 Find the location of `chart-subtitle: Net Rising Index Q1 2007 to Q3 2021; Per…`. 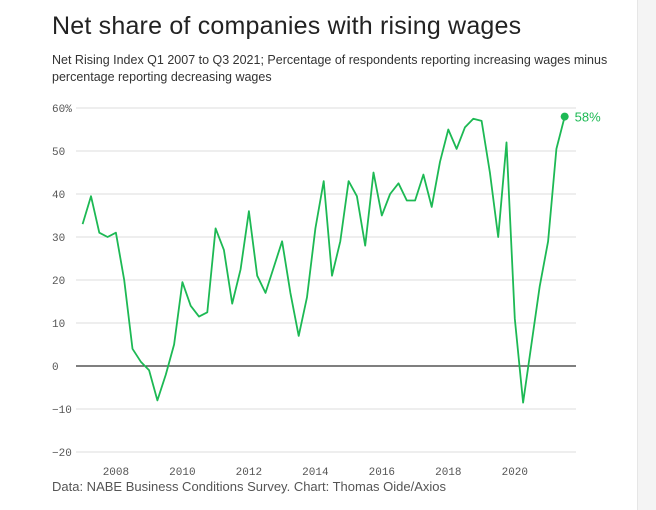

chart-subtitle: Net Rising Index Q1 2007 to Q3 2021; Per… is located at coordinates (330, 68).